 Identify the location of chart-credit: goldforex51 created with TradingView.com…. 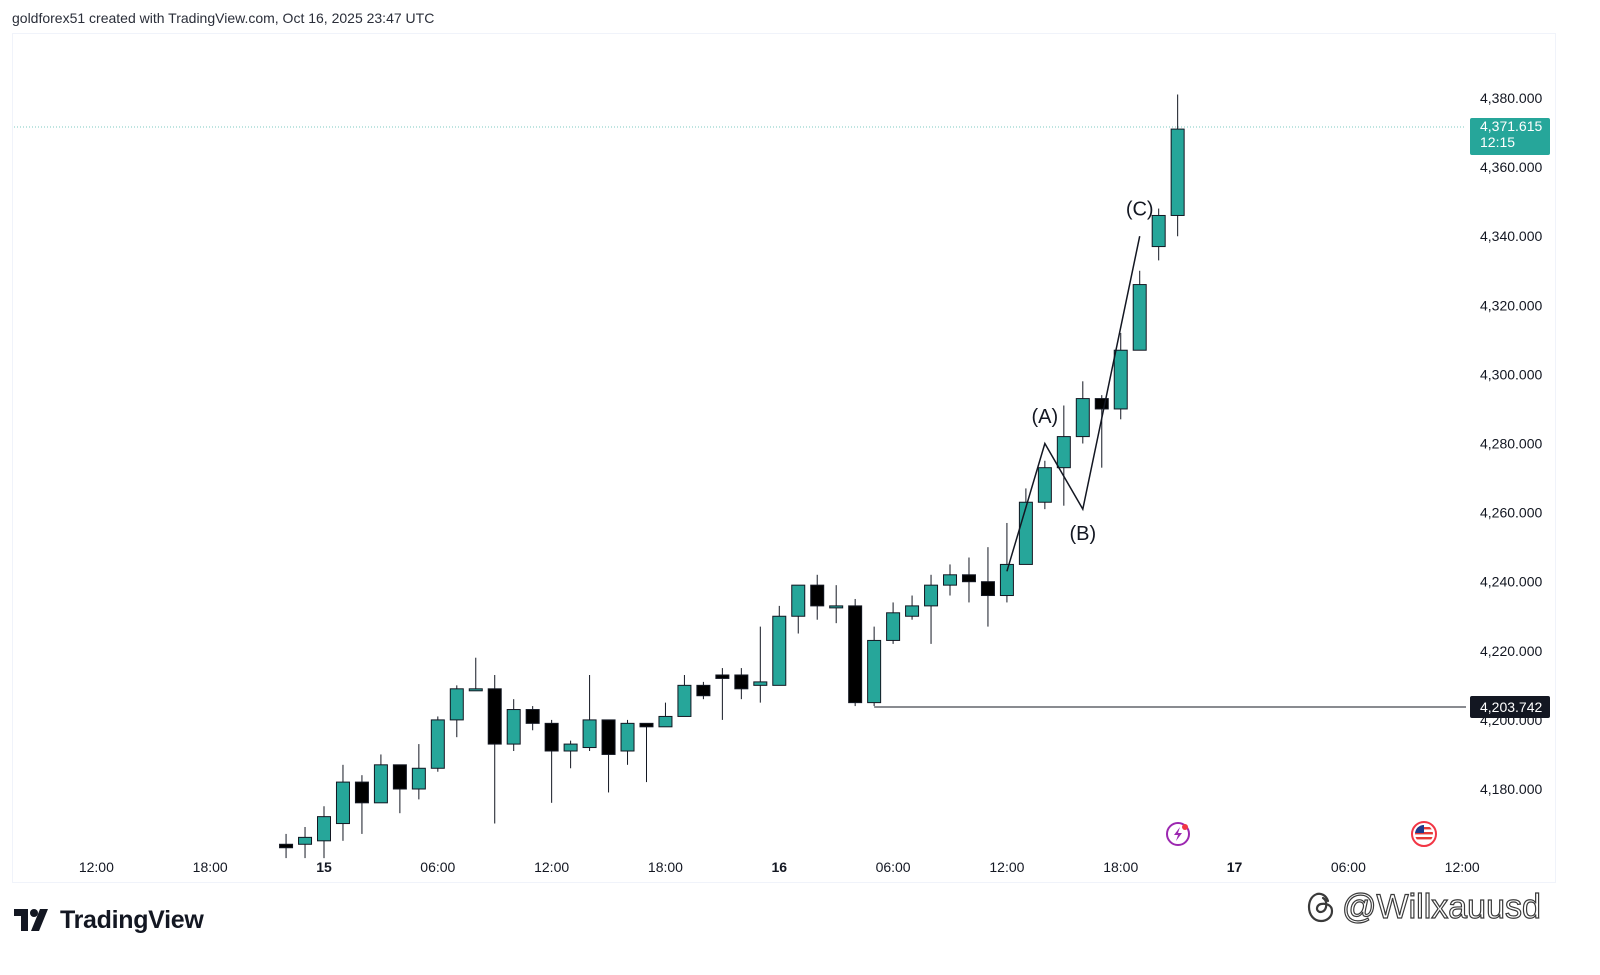
(223, 18).